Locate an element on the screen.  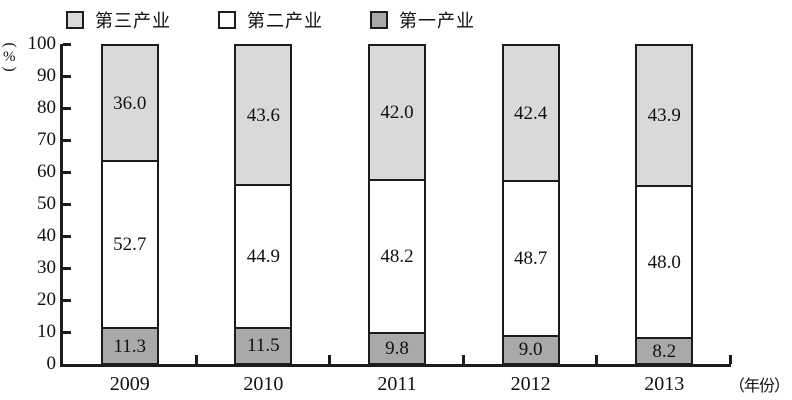
bar-2012: 9.0 48.7 42.4 is located at coordinates (530, 204).